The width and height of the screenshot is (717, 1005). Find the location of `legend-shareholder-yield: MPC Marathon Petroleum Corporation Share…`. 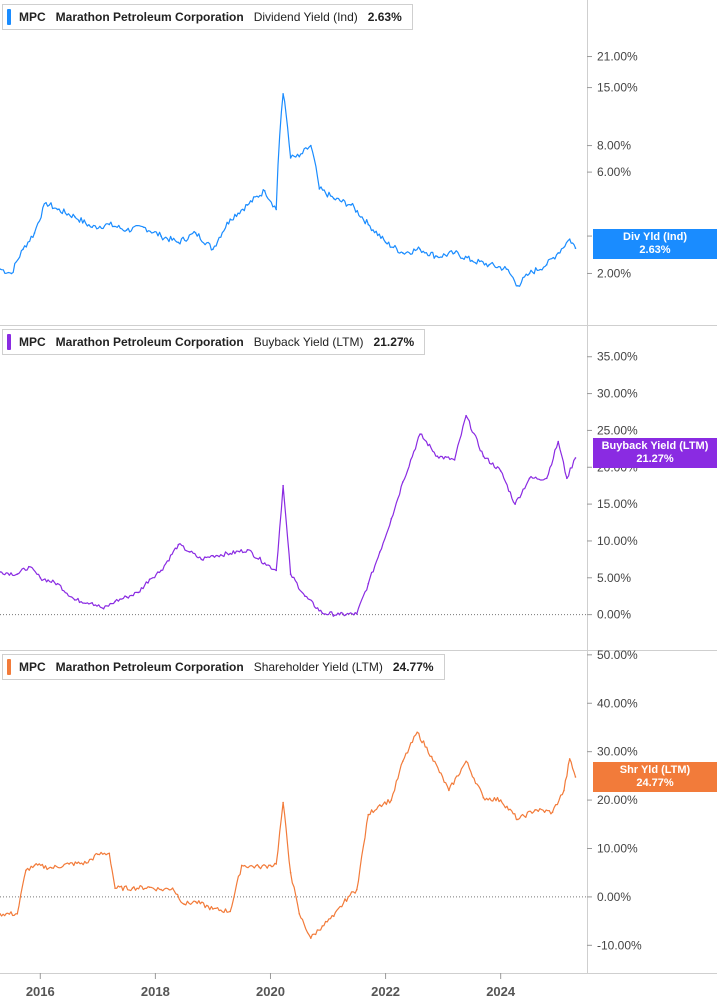

legend-shareholder-yield: MPC Marathon Petroleum Corporation Share… is located at coordinates (223, 667).